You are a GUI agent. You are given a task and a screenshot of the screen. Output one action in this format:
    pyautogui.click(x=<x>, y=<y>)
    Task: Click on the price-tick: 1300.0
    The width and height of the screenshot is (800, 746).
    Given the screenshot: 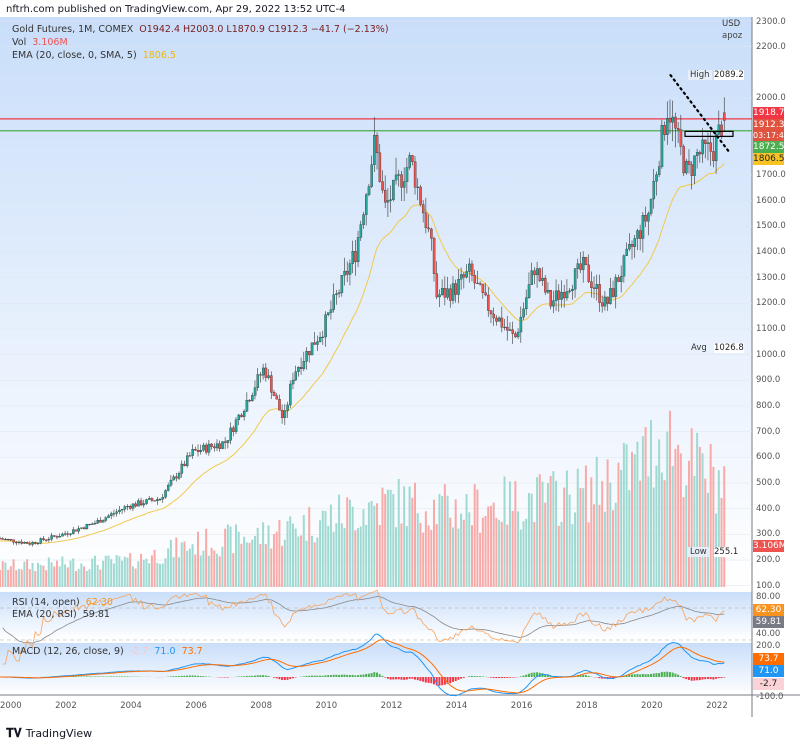 What is the action you would take?
    pyautogui.click(x=771, y=277)
    